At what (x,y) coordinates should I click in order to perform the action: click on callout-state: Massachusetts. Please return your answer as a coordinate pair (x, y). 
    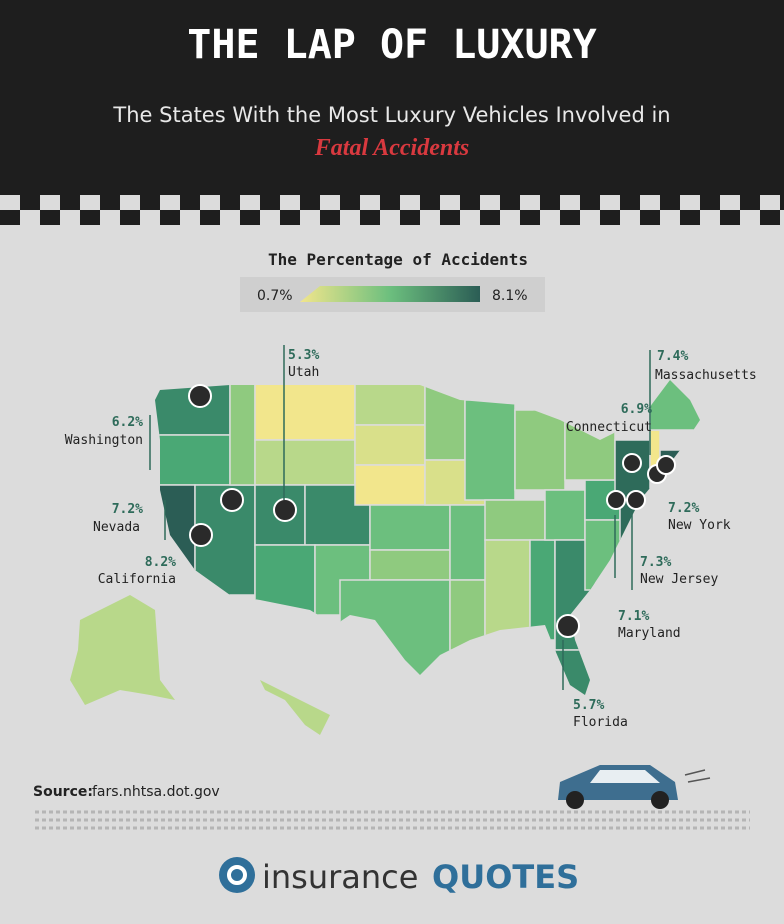
    Looking at the image, I should click on (706, 375).